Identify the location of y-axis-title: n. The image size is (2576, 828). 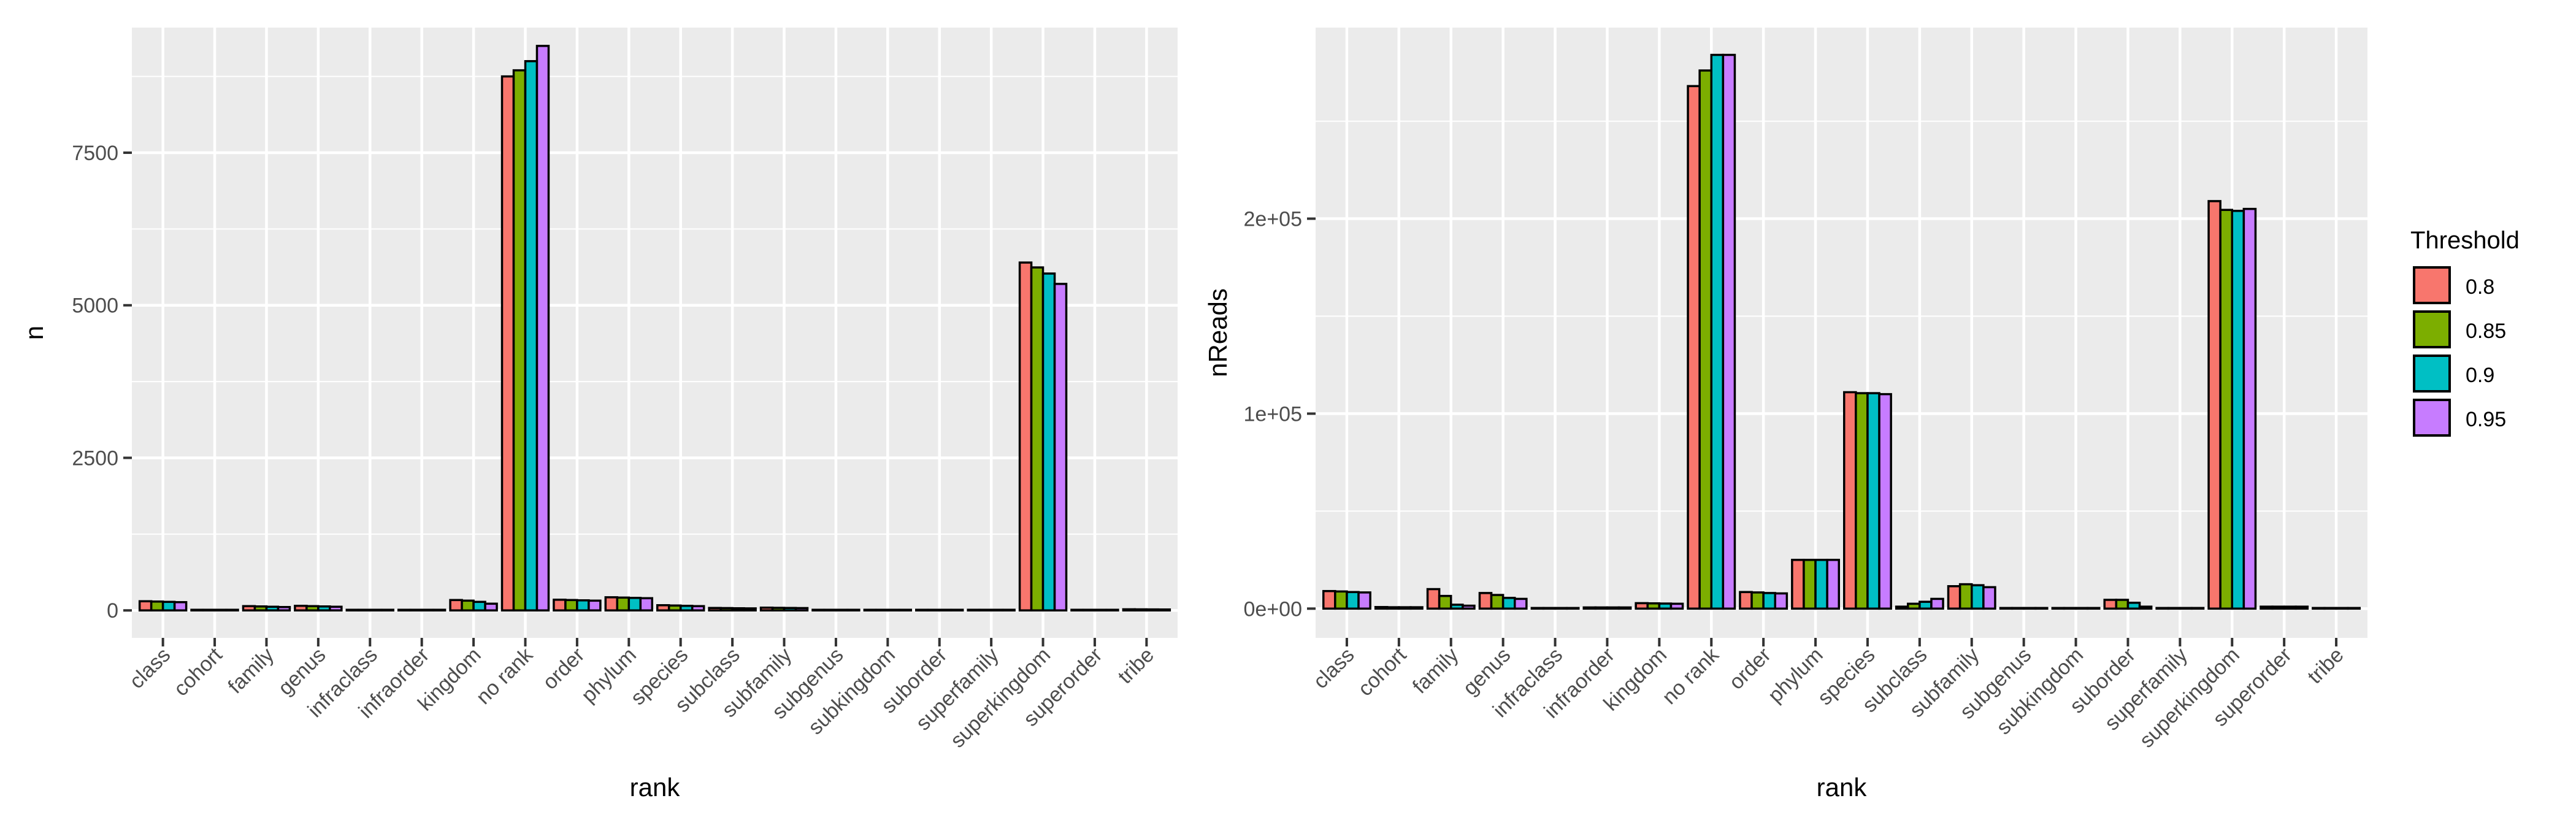
(34, 333).